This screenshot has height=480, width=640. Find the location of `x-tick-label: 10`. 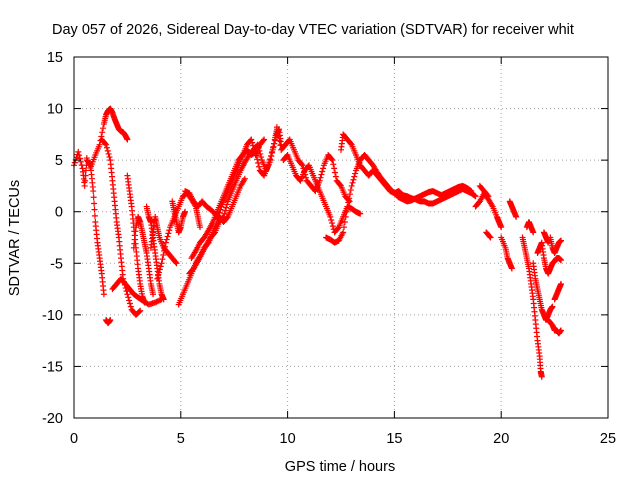

x-tick-label: 10 is located at coordinates (288, 439).